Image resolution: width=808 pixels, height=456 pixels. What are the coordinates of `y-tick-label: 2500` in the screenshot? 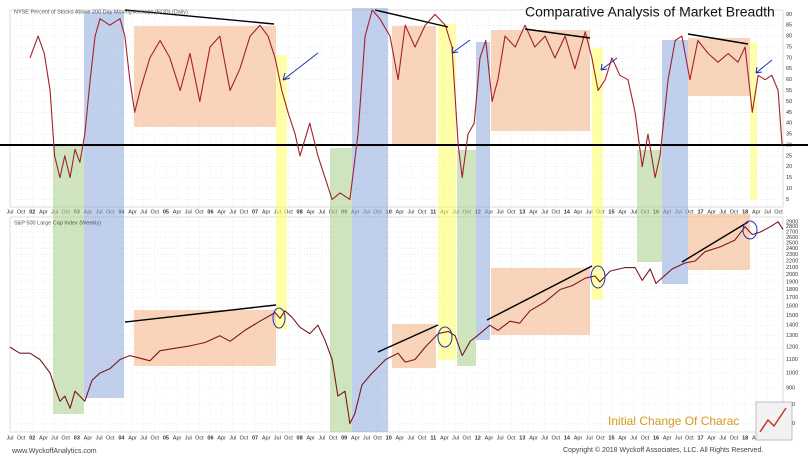 It's located at (792, 243).